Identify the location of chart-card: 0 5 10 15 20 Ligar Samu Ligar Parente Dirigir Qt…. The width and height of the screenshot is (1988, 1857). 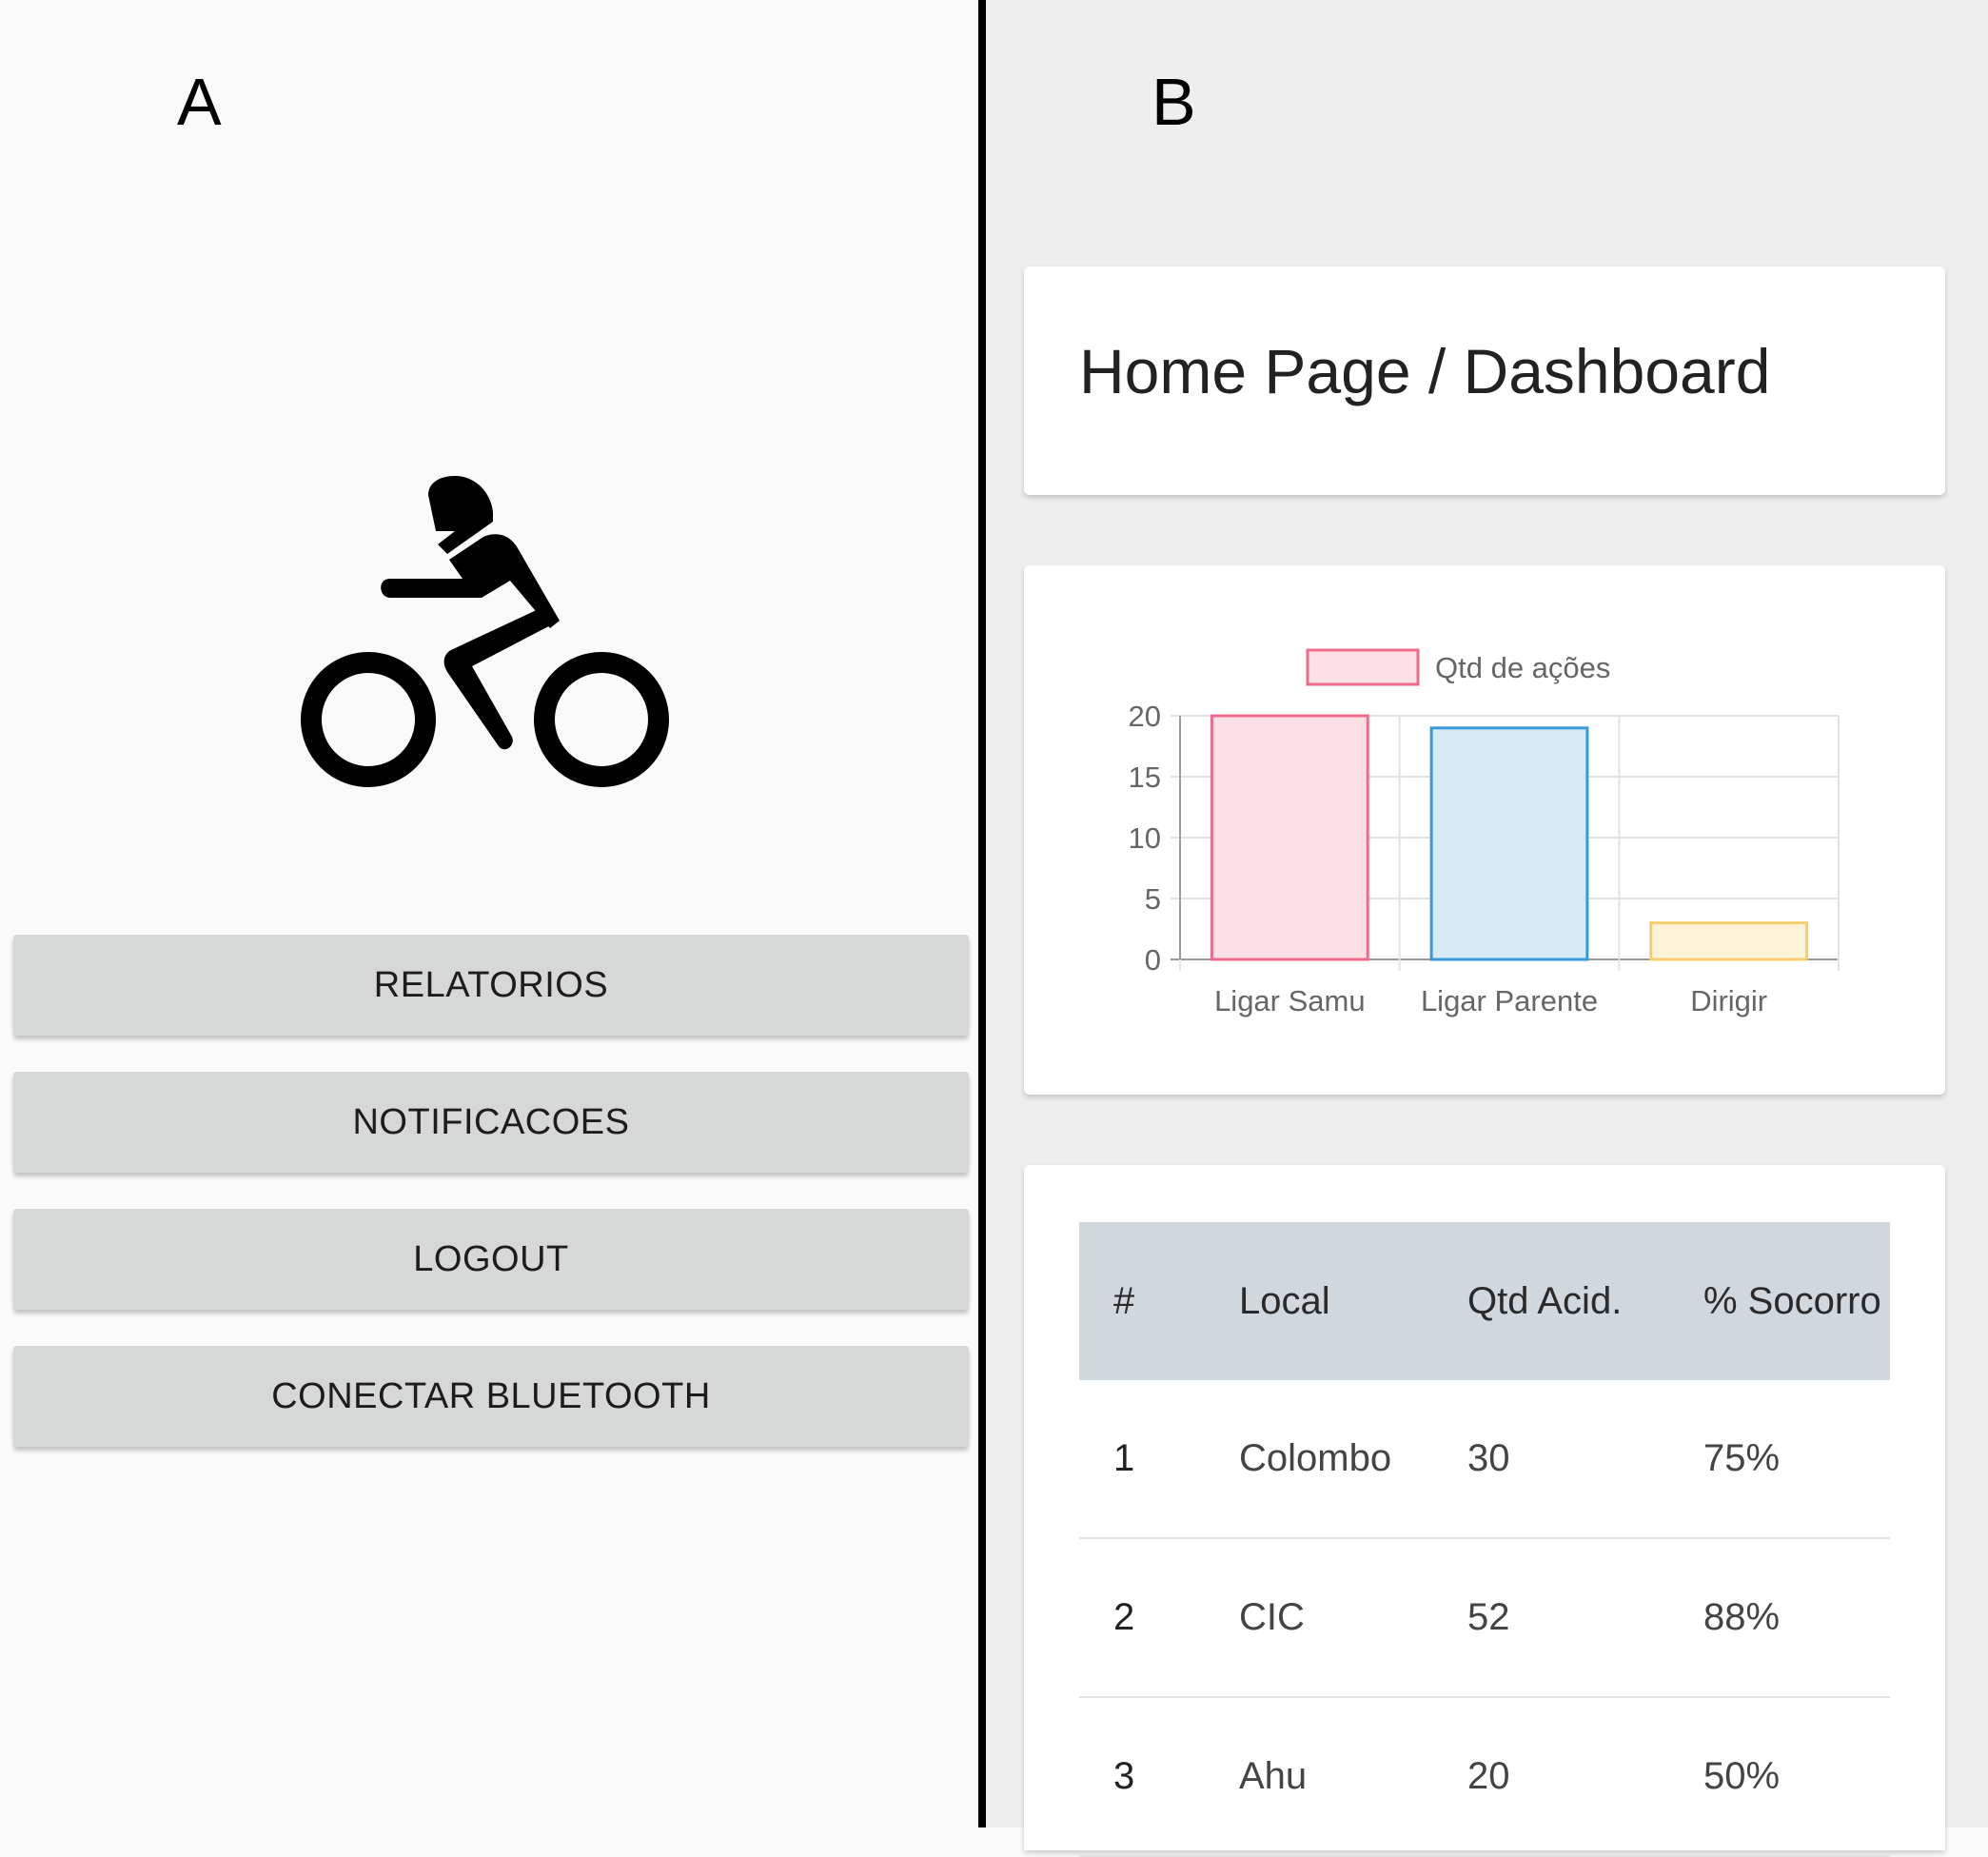
(1484, 830).